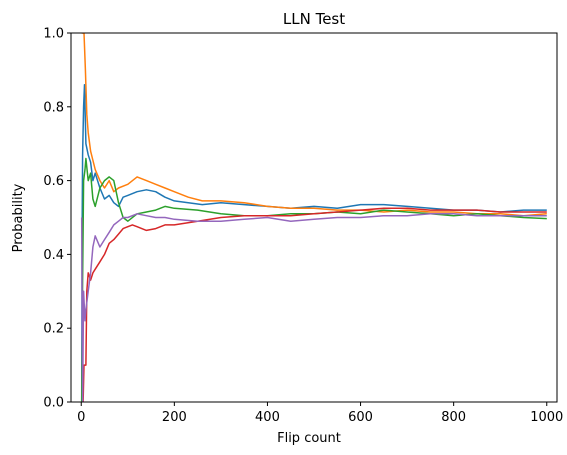  What do you see at coordinates (320, 413) in the screenshot?
I see `x-axis: 0 200 400 600 800 1000` at bounding box center [320, 413].